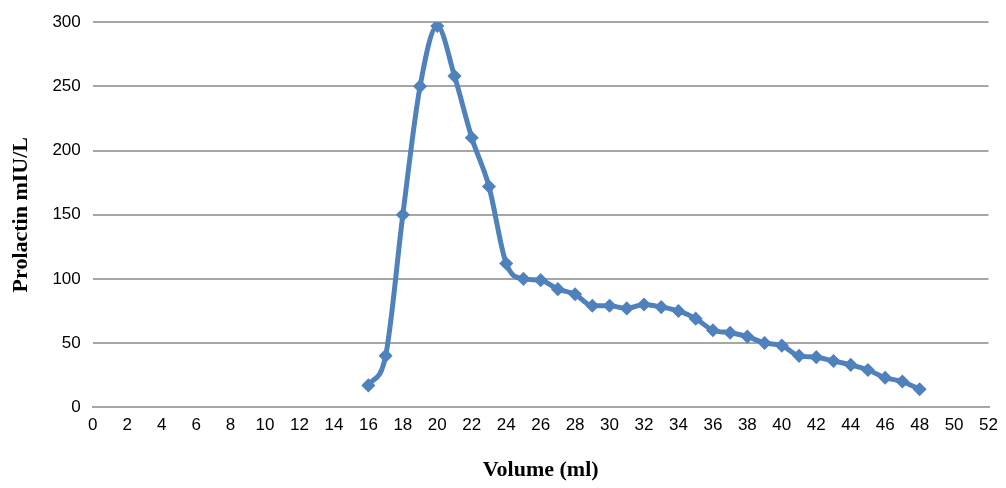 The height and width of the screenshot is (488, 1006). What do you see at coordinates (19, 214) in the screenshot?
I see `y-axis-title: Prolactin mIU/L` at bounding box center [19, 214].